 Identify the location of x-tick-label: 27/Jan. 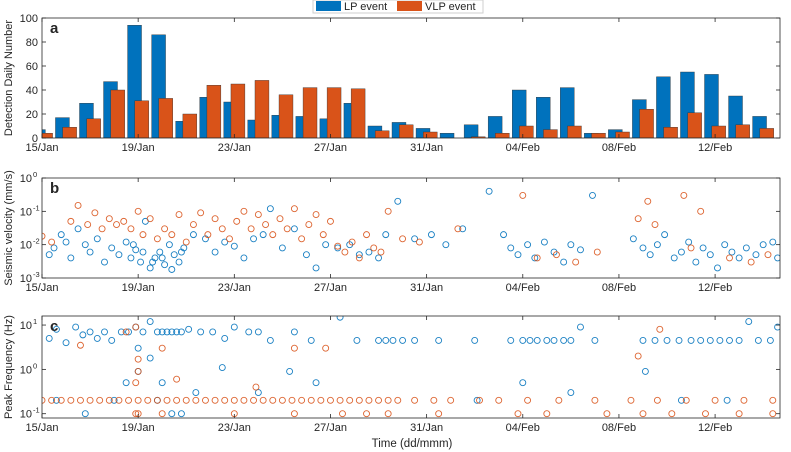
(330, 428).